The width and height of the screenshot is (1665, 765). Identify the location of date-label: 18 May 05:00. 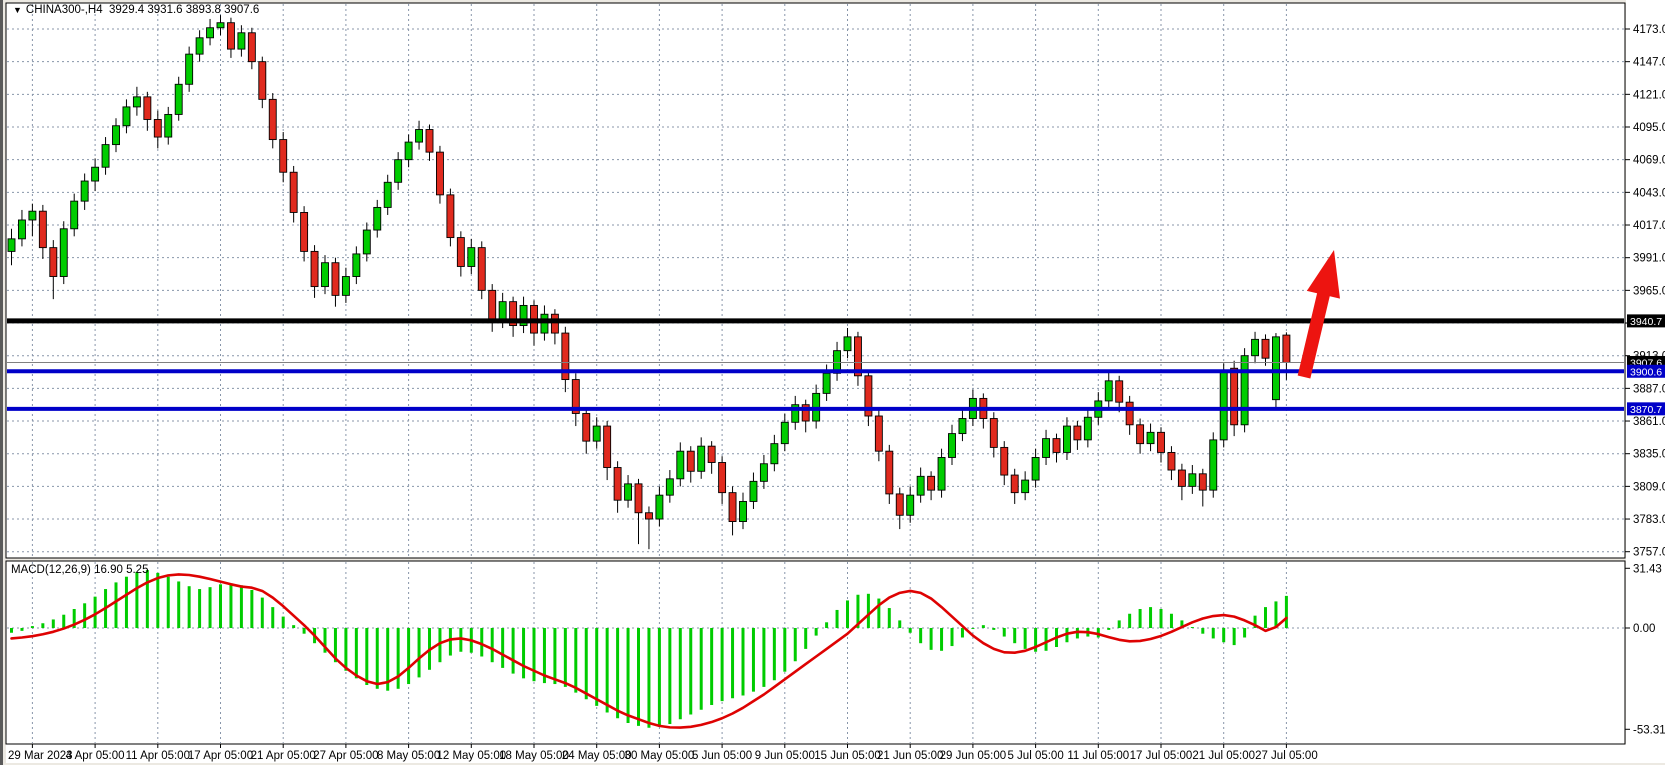
(534, 756).